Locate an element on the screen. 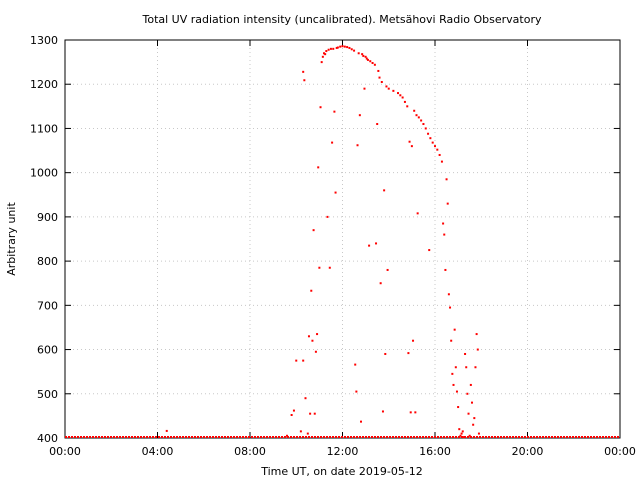 The width and height of the screenshot is (640, 485). y-tick-label: 1200 is located at coordinates (44, 84).